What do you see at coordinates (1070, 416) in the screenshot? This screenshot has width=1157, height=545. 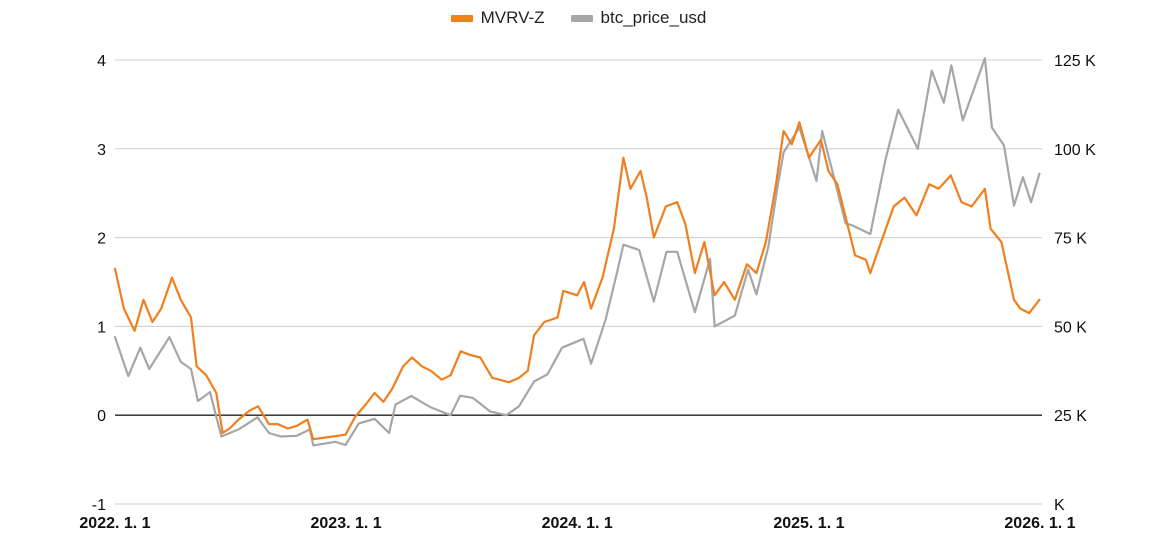 I see `y-right-tick-label: 25 K` at bounding box center [1070, 416].